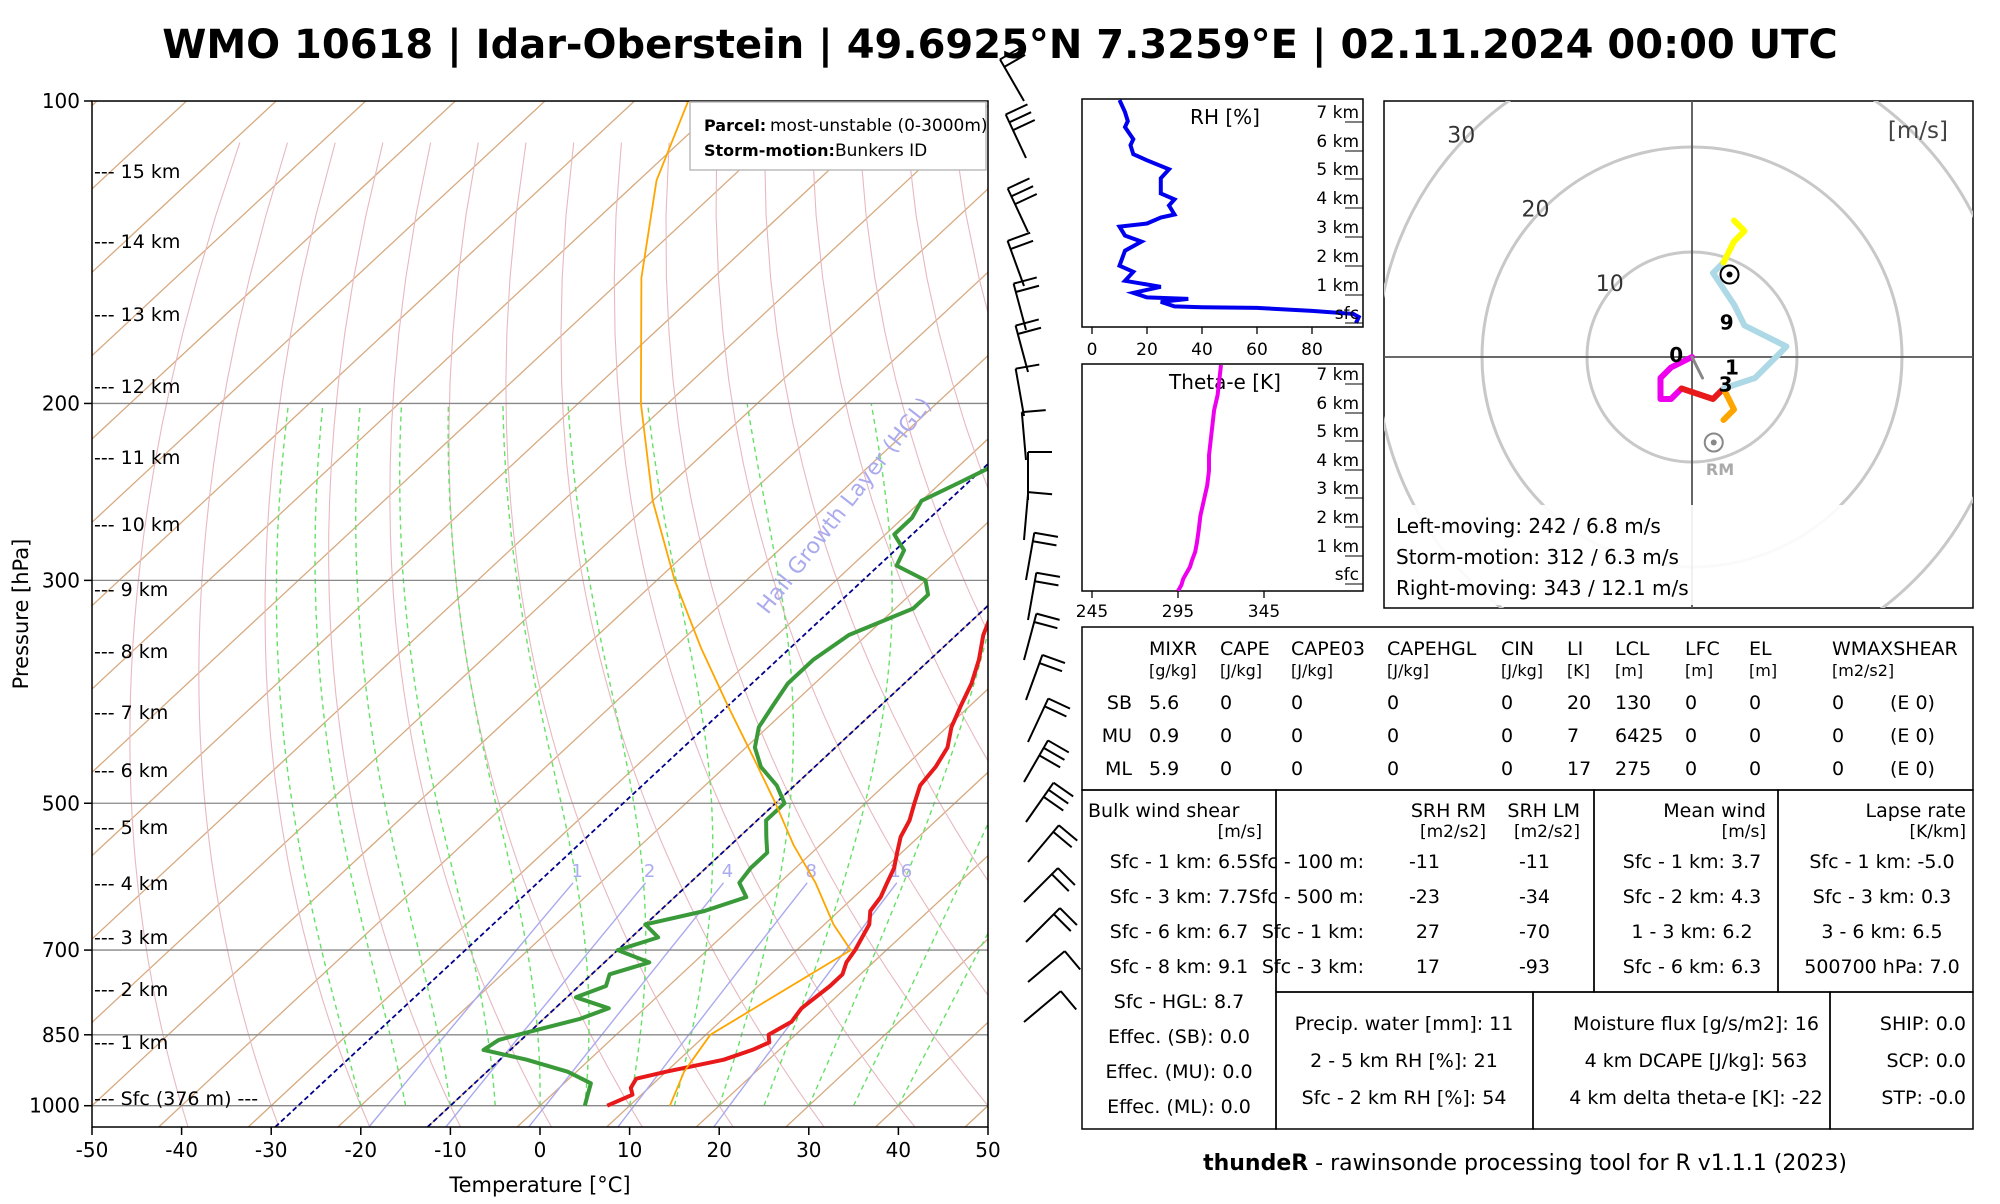 This screenshot has width=2000, height=1204. Describe the element at coordinates (1337, 170) in the screenshot. I see `rh-level-label: 5 km` at that location.